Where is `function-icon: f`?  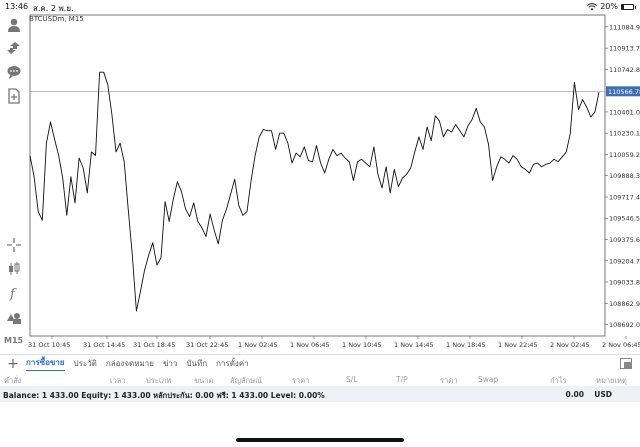 function-icon: f is located at coordinates (14, 293).